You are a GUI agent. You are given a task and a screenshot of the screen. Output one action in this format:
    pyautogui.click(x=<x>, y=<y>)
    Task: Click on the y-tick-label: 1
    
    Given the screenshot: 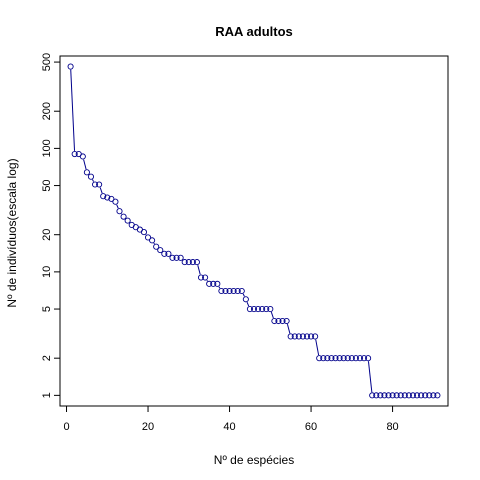 What is the action you would take?
    pyautogui.click(x=47, y=395)
    